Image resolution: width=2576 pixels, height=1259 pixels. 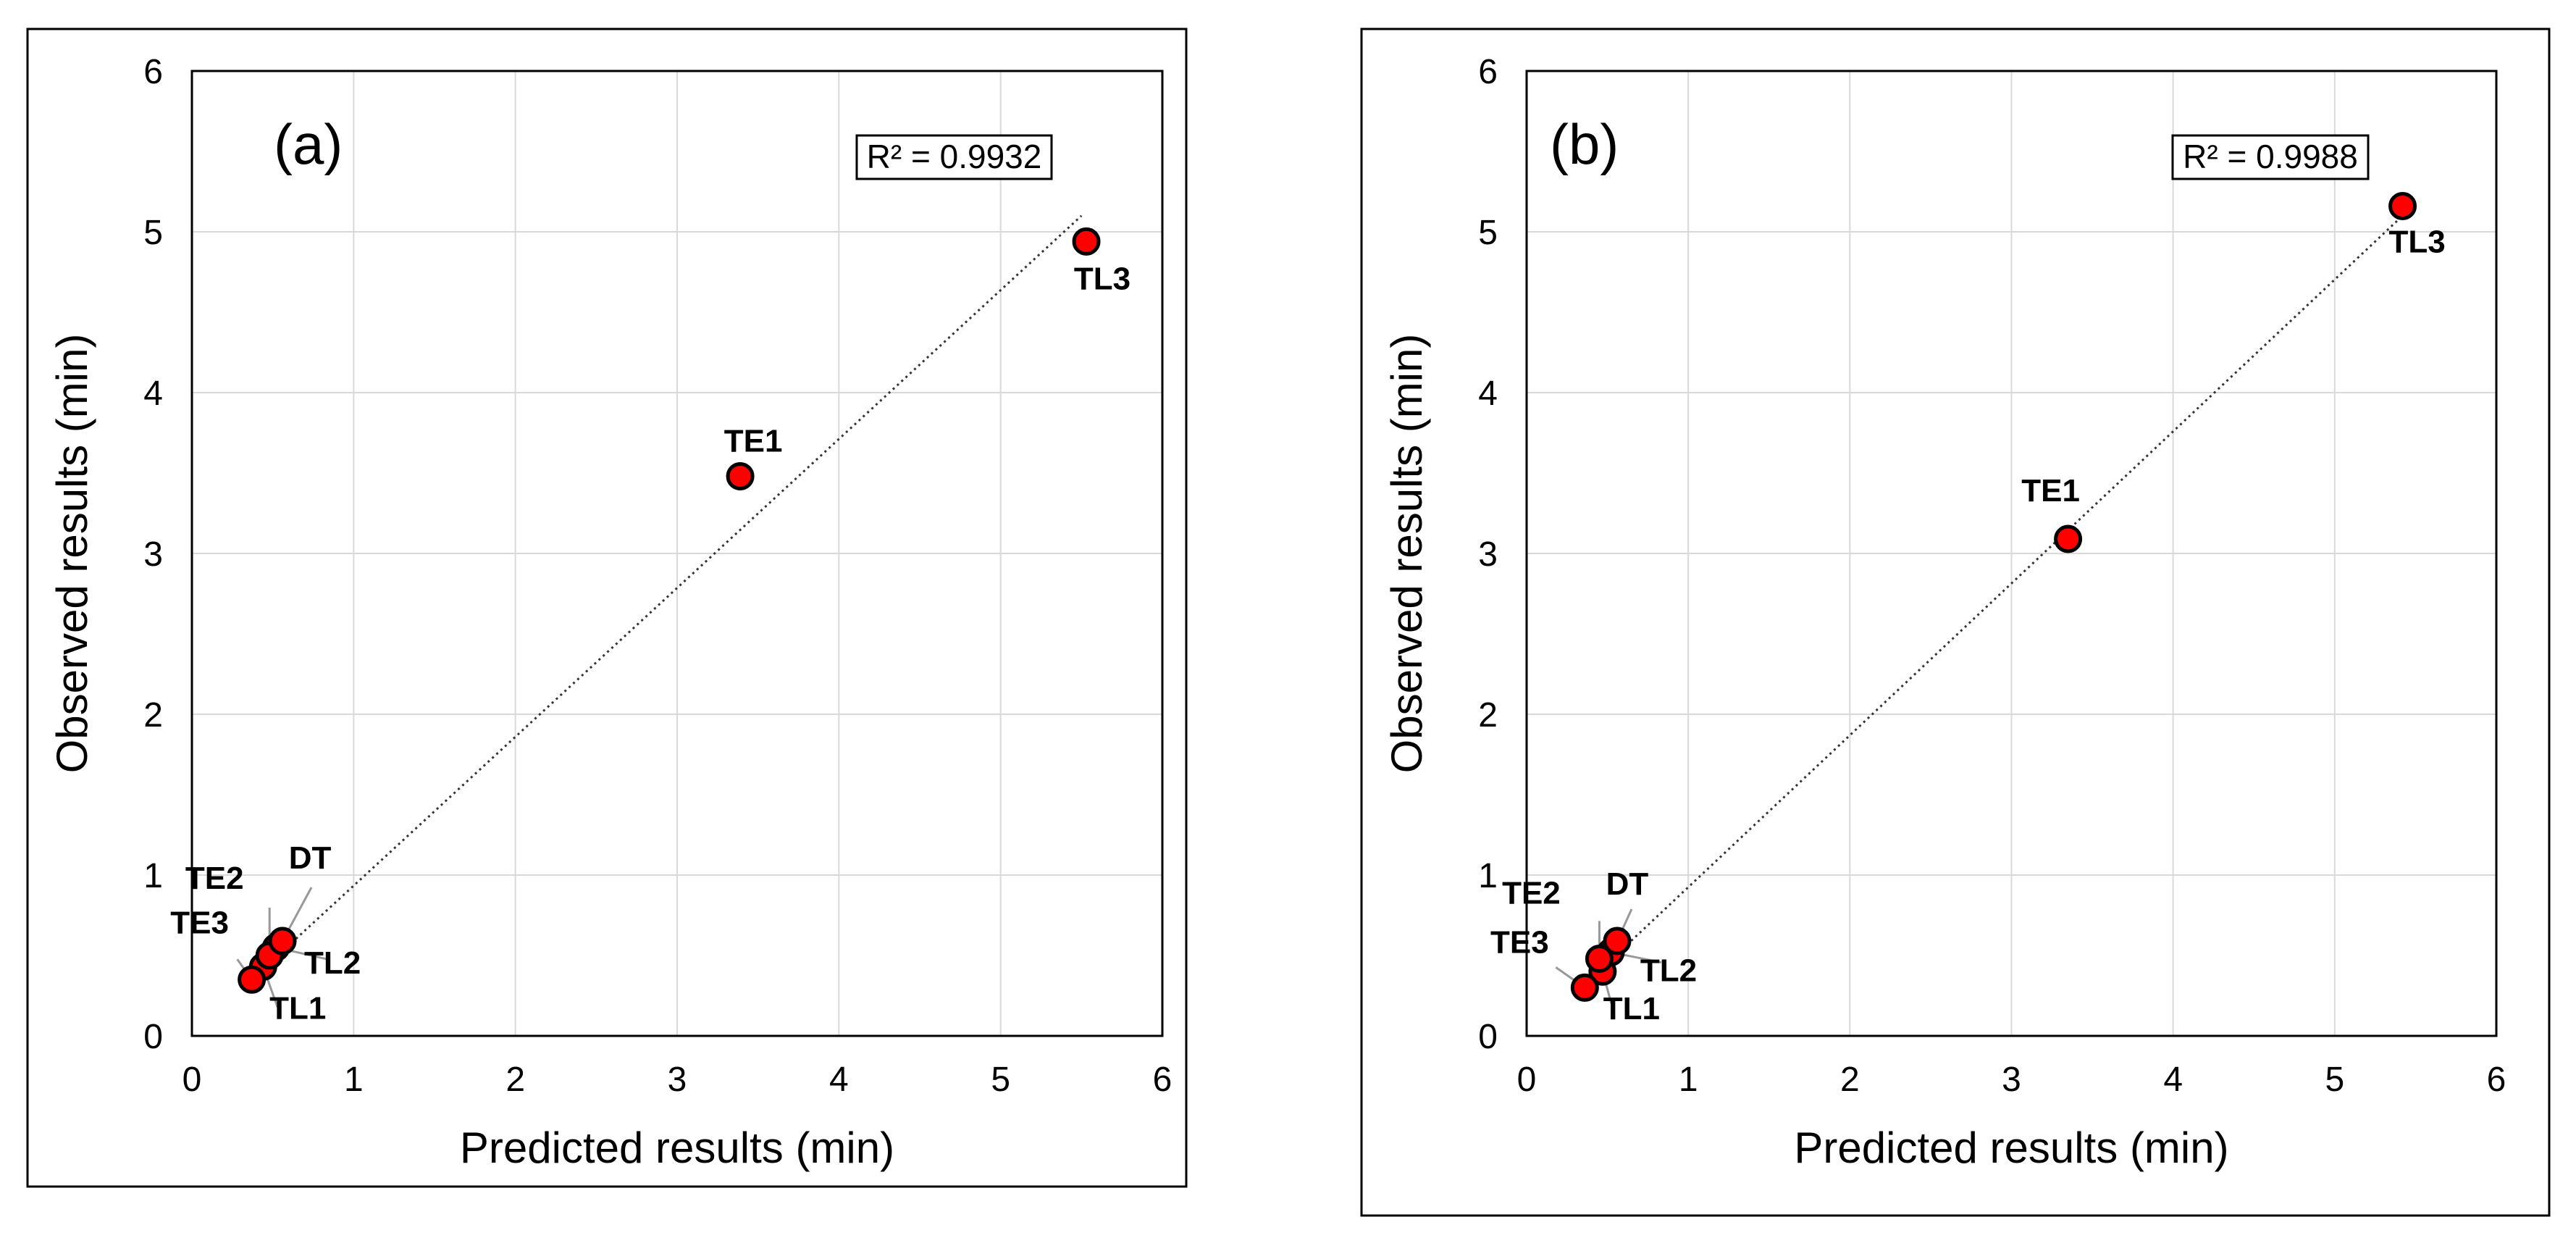 What do you see at coordinates (1599, 959) in the screenshot?
I see `data-point-te2` at bounding box center [1599, 959].